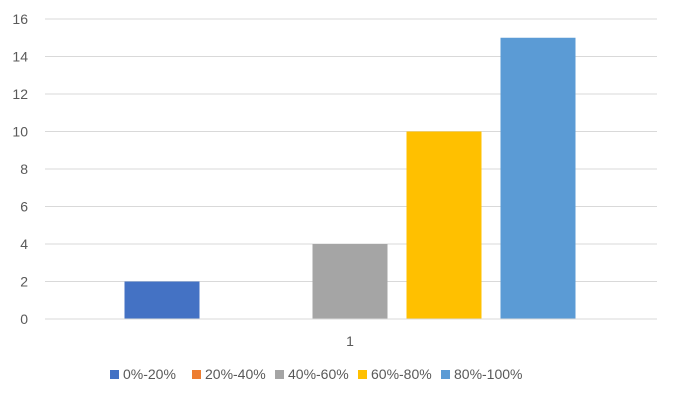 The height and width of the screenshot is (402, 675). Describe the element at coordinates (401, 374) in the screenshot. I see `legend-label: 60%-80%` at that location.